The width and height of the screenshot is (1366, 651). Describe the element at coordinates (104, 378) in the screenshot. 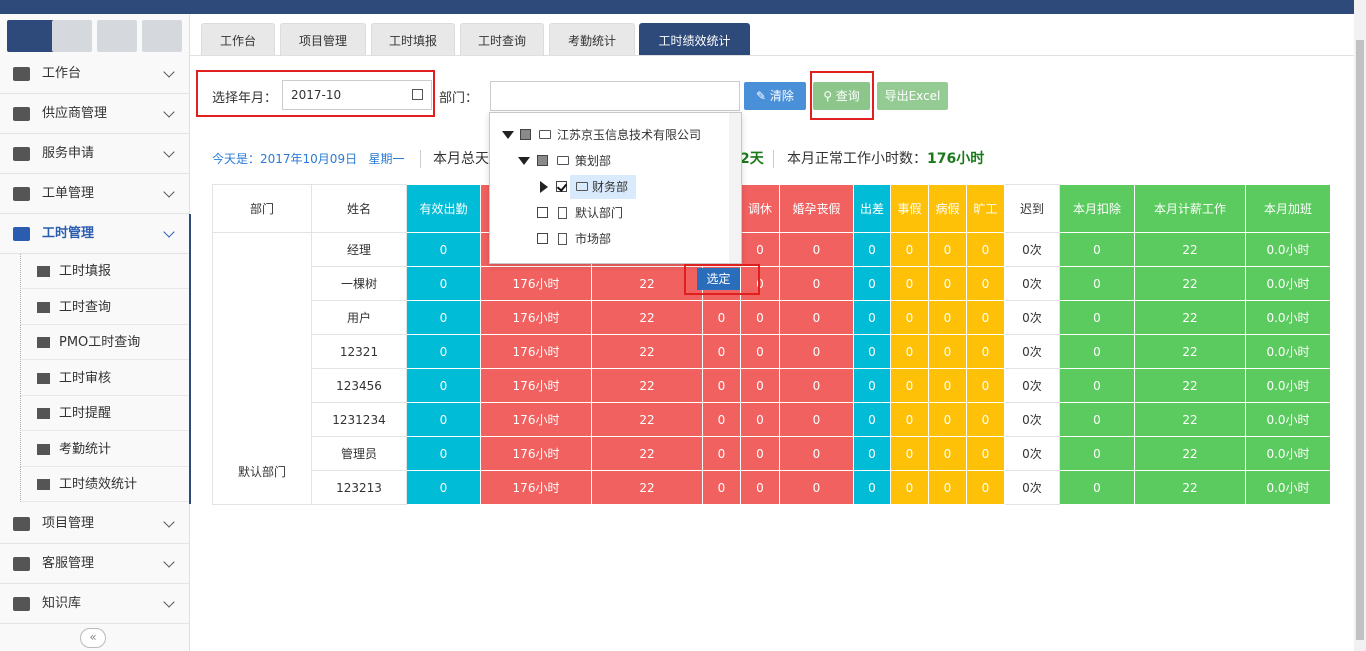

I see `submenu-item: 工时审核` at that location.